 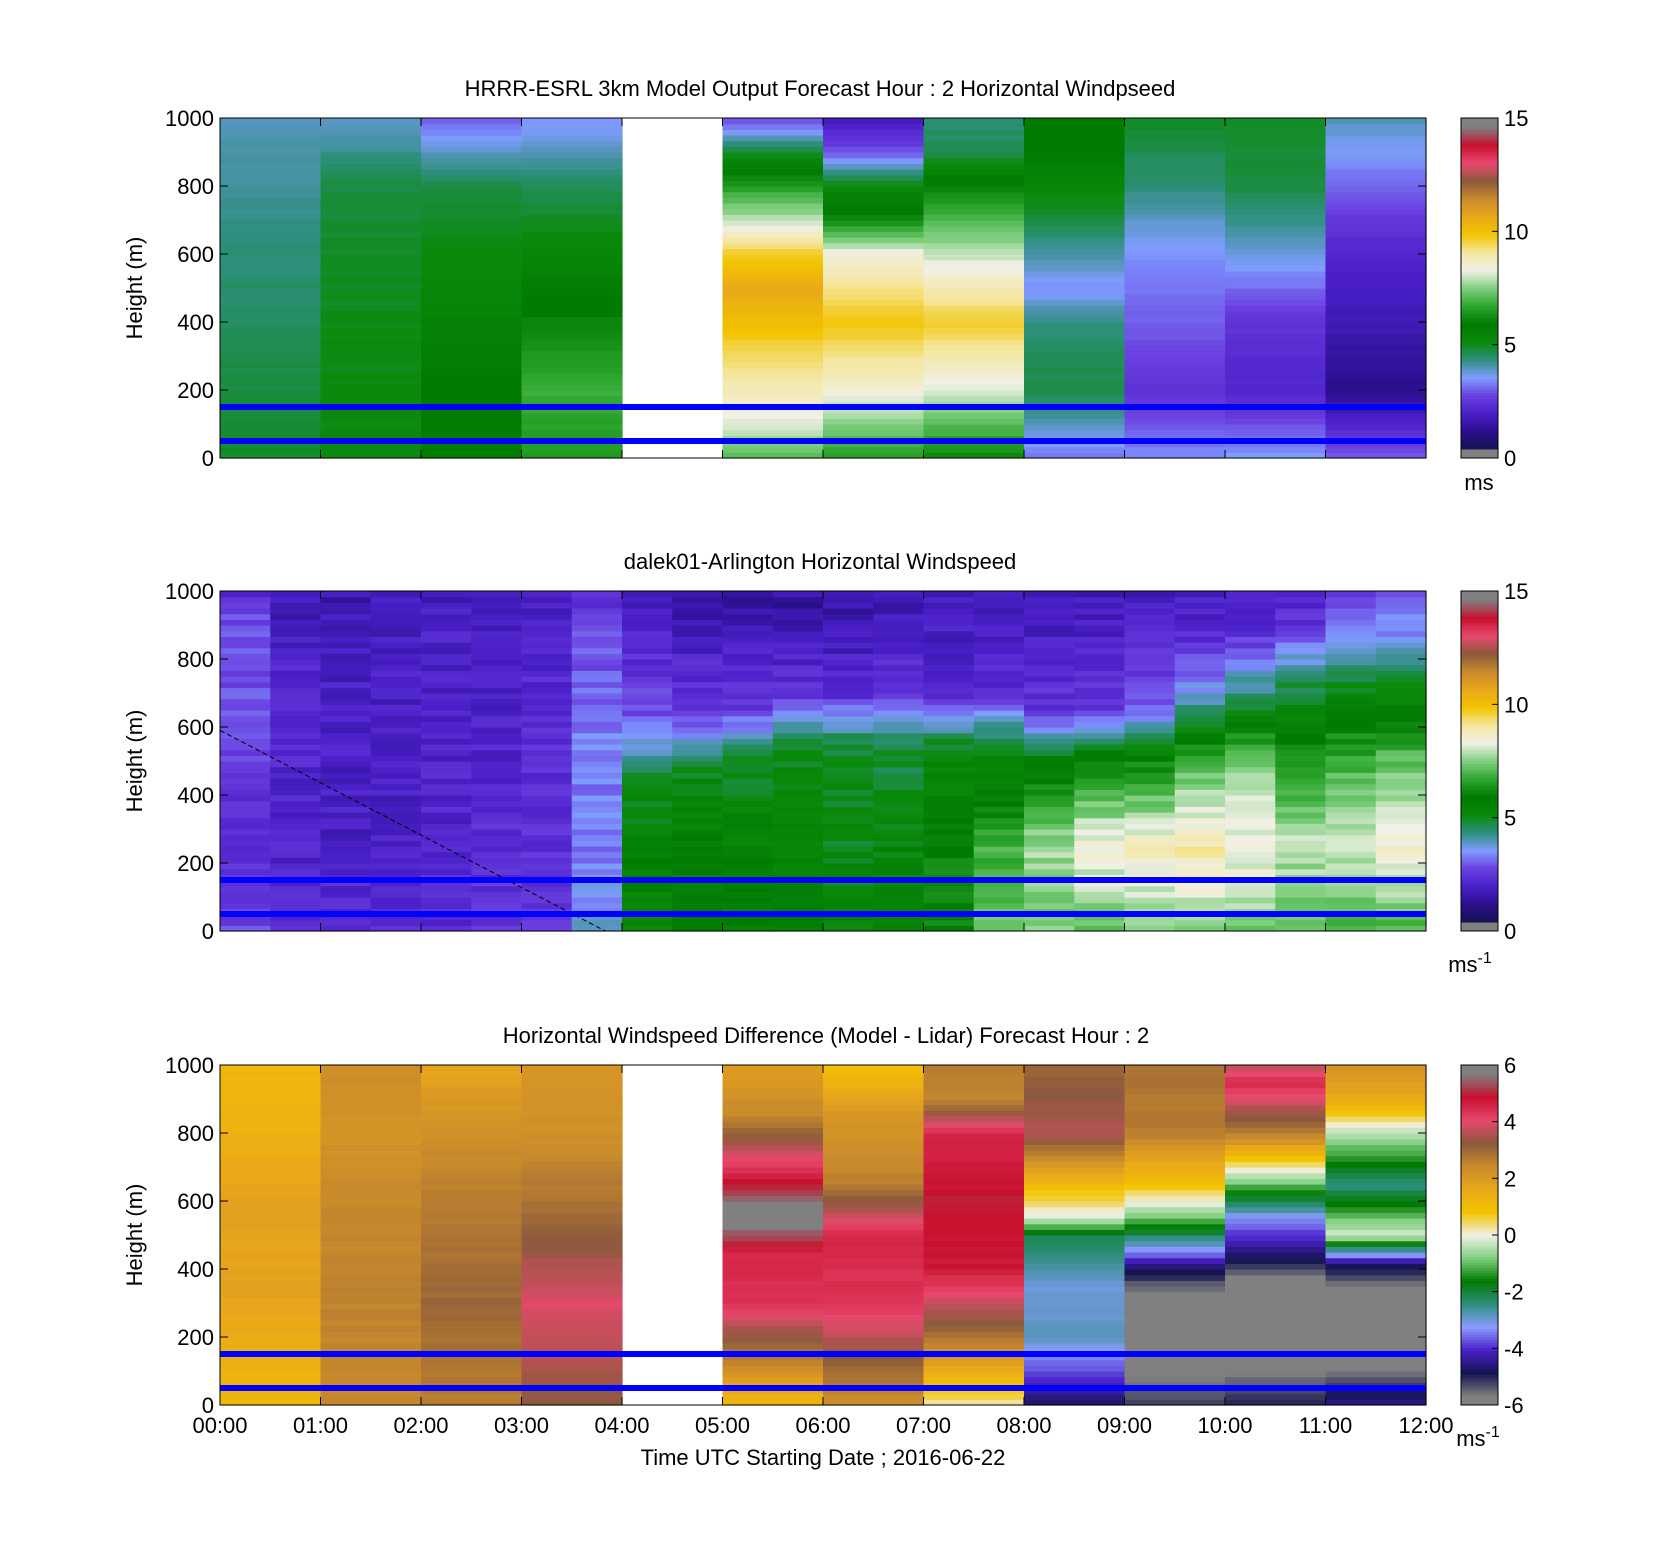 What do you see at coordinates (208, 1405) in the screenshot?
I see `y-tick-label: 0` at bounding box center [208, 1405].